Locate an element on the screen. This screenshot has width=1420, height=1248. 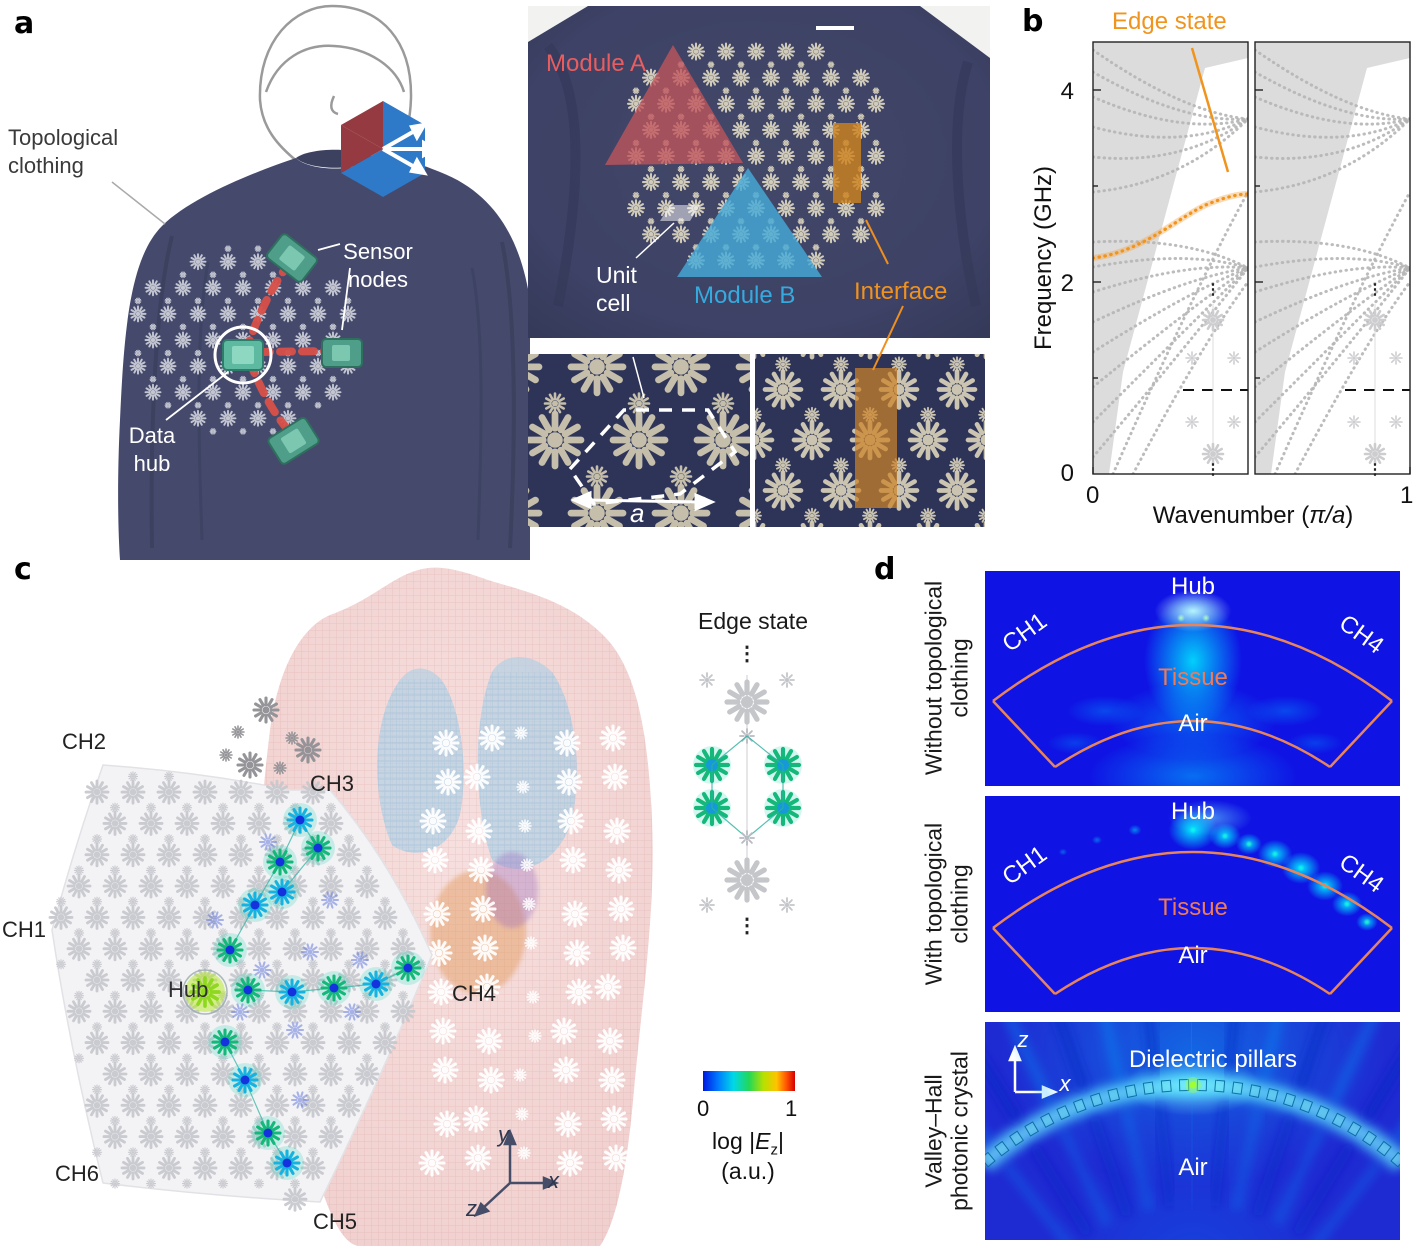
axes-triad-icon is located at coordinates (516, 1173).